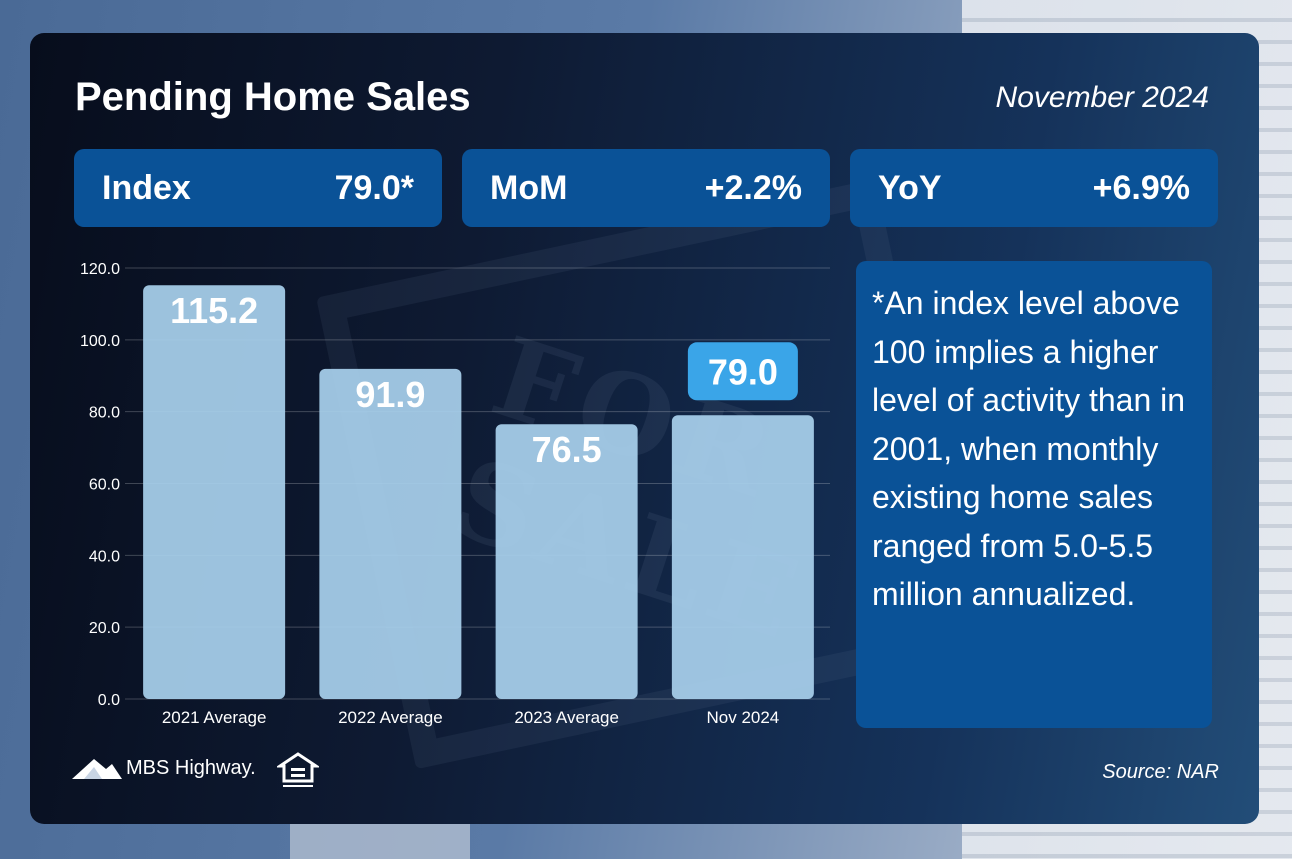  Describe the element at coordinates (109, 700) in the screenshot. I see `y-tick-label: 0.0` at that location.